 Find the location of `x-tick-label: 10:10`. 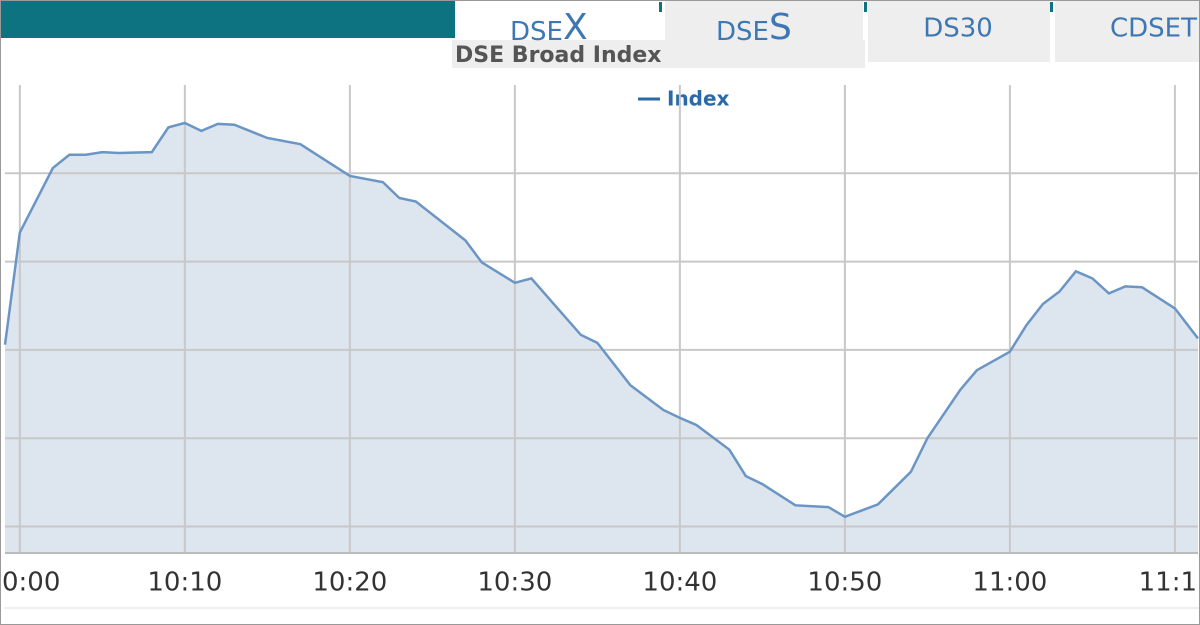

x-tick-label: 10:10 is located at coordinates (184, 583).